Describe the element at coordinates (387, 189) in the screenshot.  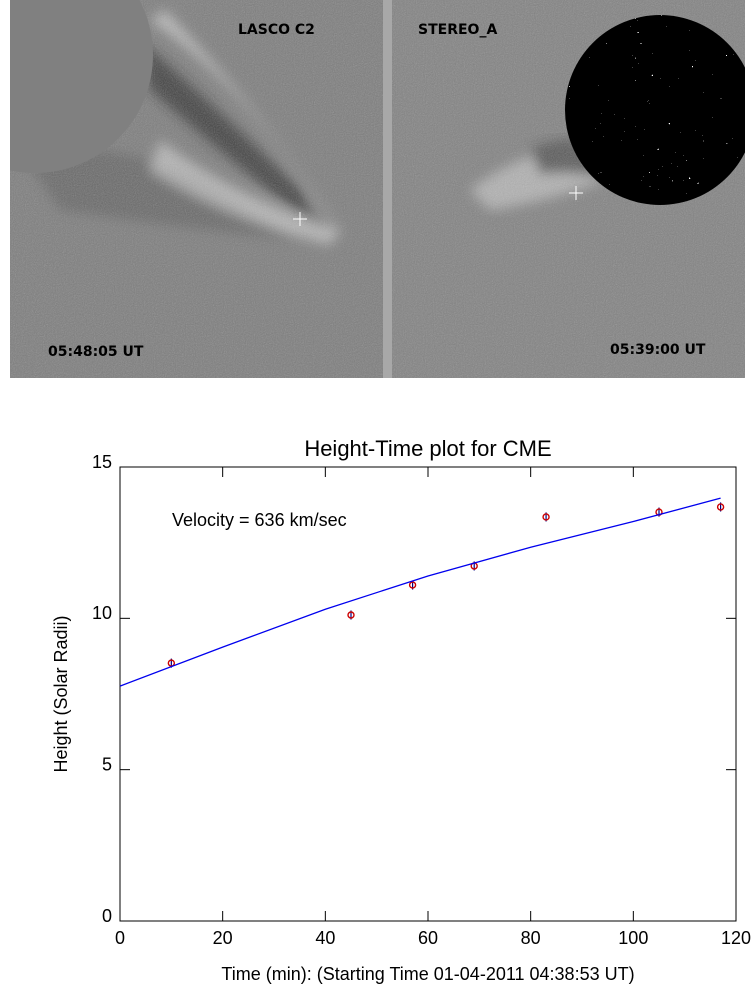
I see `divider` at that location.